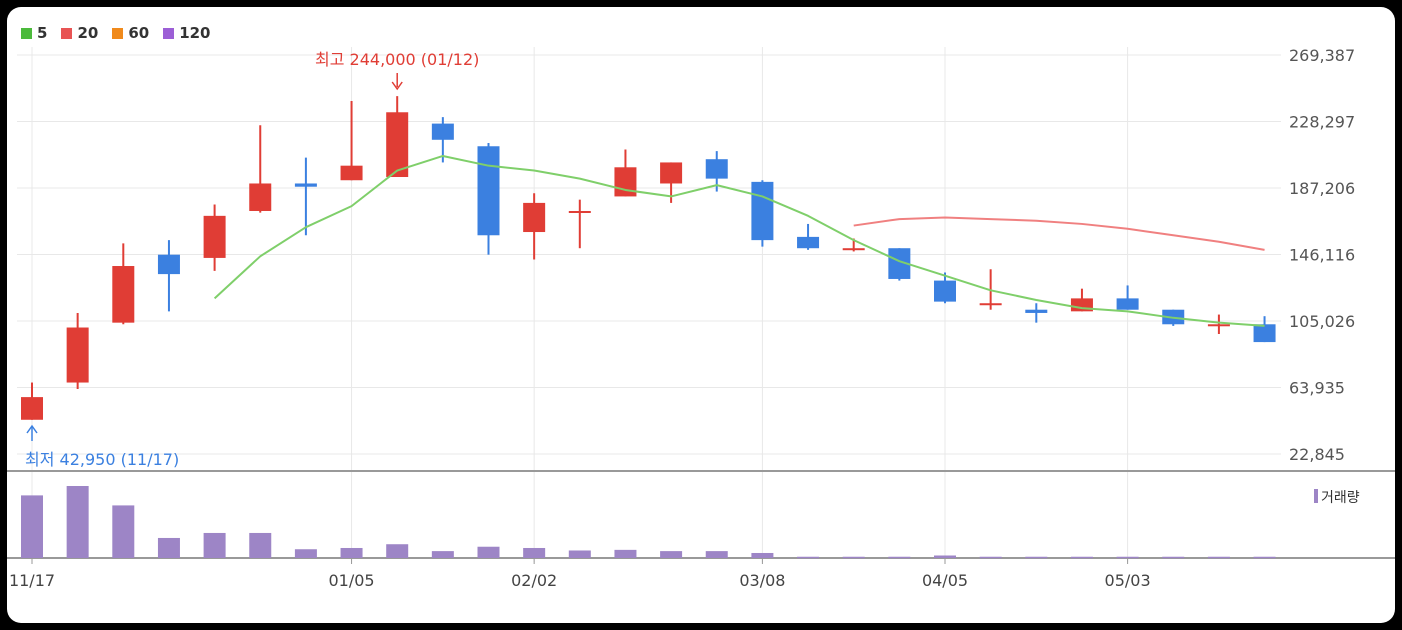  What do you see at coordinates (34, 33) in the screenshot?
I see `legend-item-5: 5` at bounding box center [34, 33].